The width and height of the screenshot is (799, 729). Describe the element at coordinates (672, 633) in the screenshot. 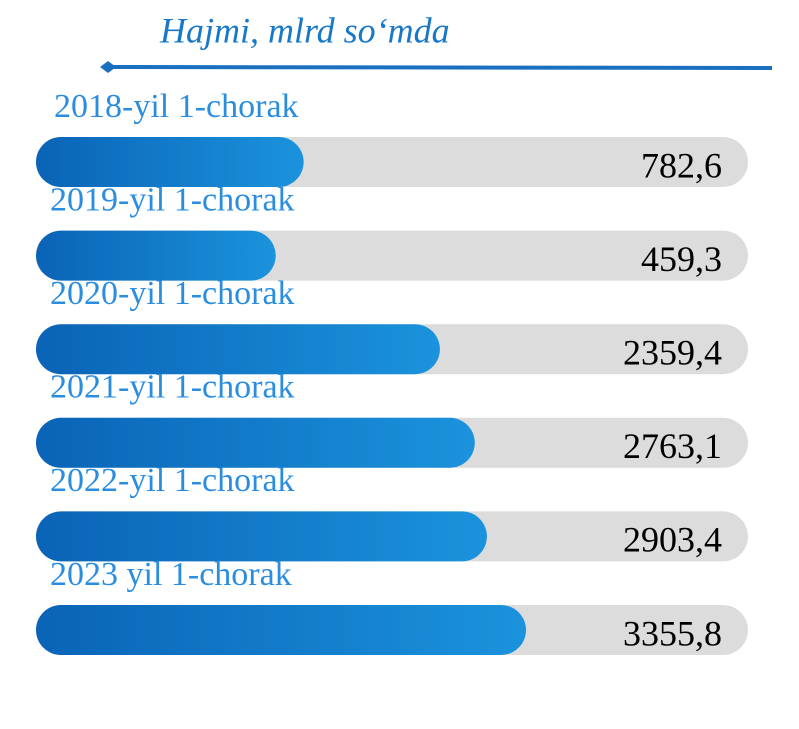

I see `value-label: 3355,8` at that location.